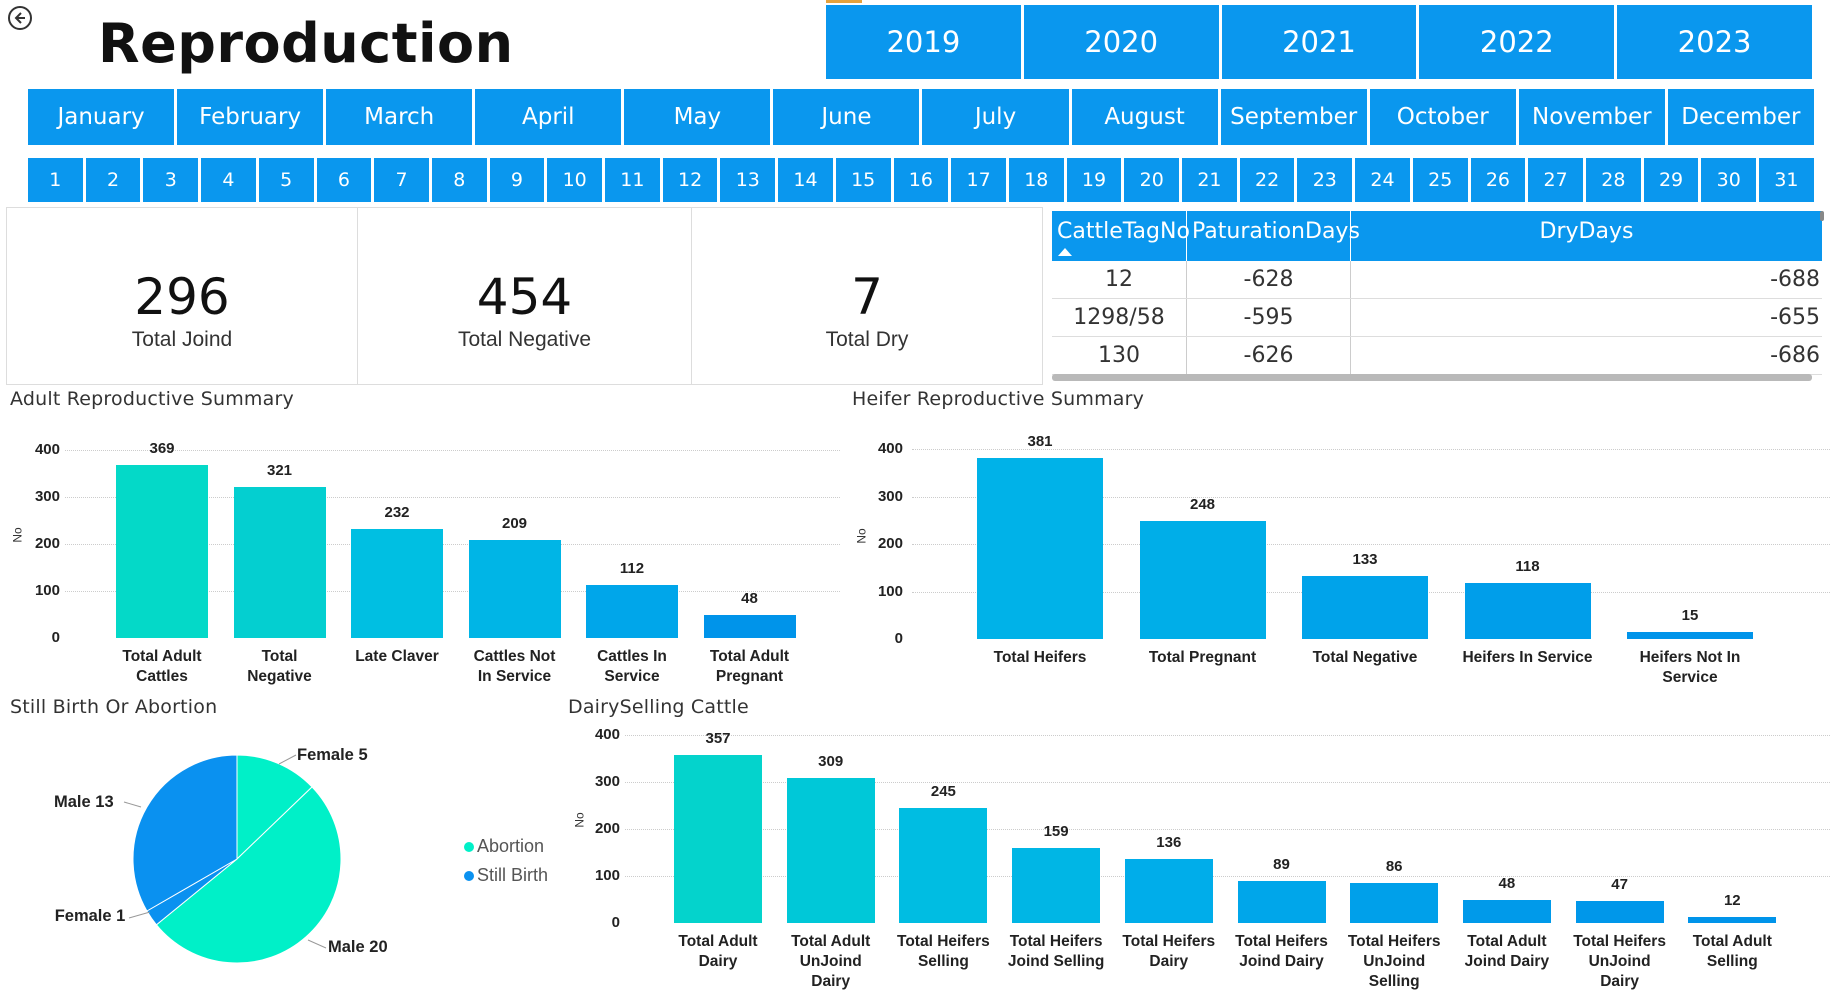 The width and height of the screenshot is (1838, 1006). What do you see at coordinates (228, 180) in the screenshot?
I see `day-option-4: 4` at bounding box center [228, 180].